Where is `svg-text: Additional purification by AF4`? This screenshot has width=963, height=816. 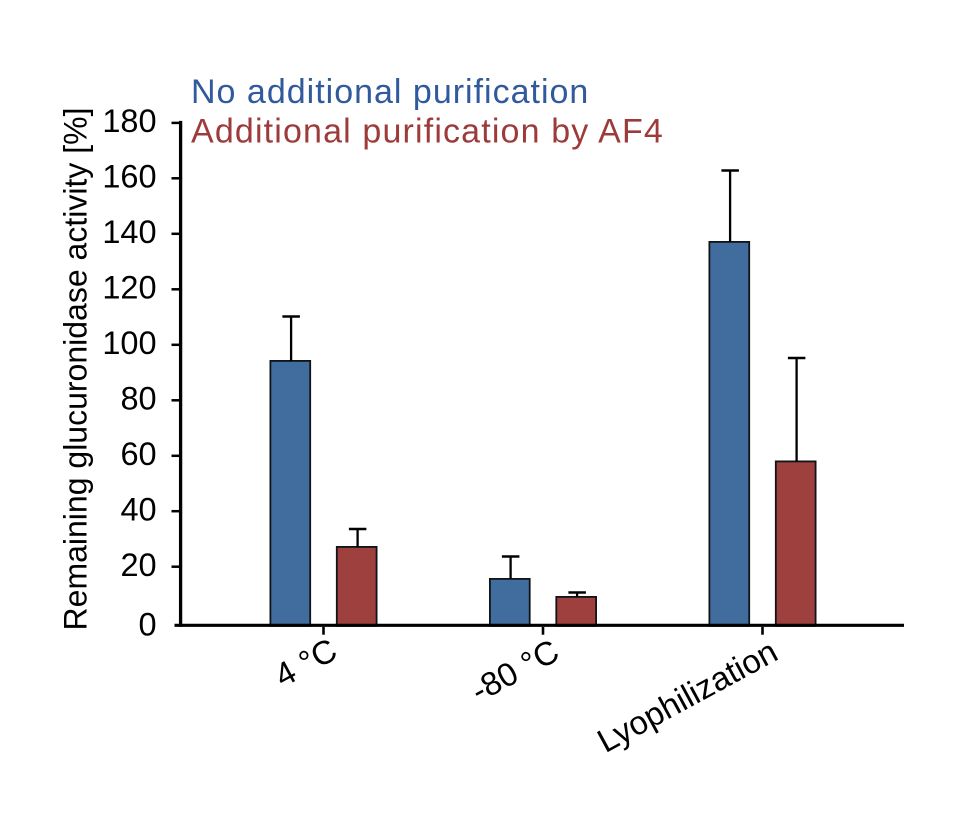
svg-text: Additional purification by AF4 is located at coordinates (427, 131).